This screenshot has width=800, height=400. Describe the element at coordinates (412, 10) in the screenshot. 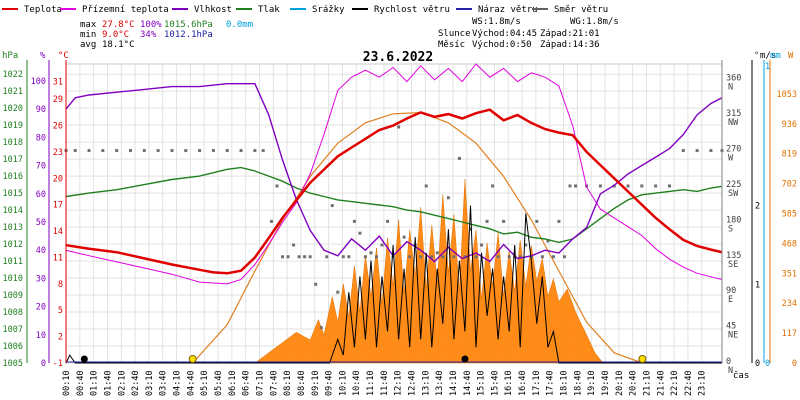

I see `legend-label-rychlost: Rychlost větru` at that location.